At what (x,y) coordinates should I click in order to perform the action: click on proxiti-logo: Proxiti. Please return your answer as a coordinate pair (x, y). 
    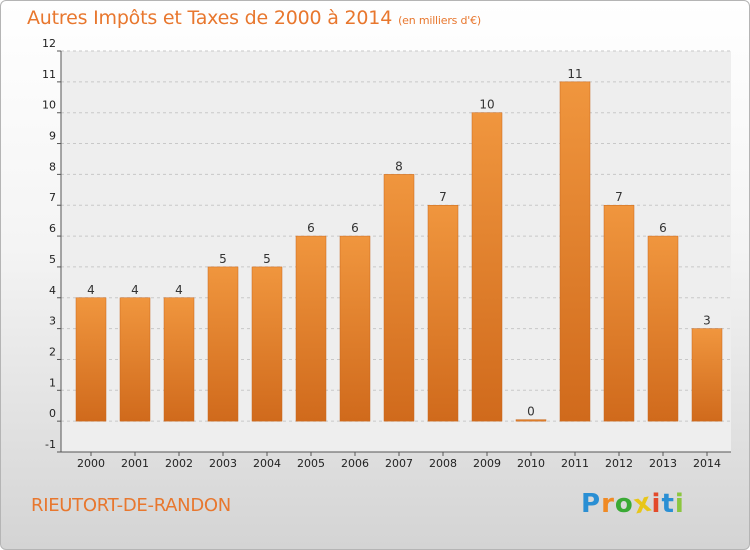
    Looking at the image, I should click on (633, 503).